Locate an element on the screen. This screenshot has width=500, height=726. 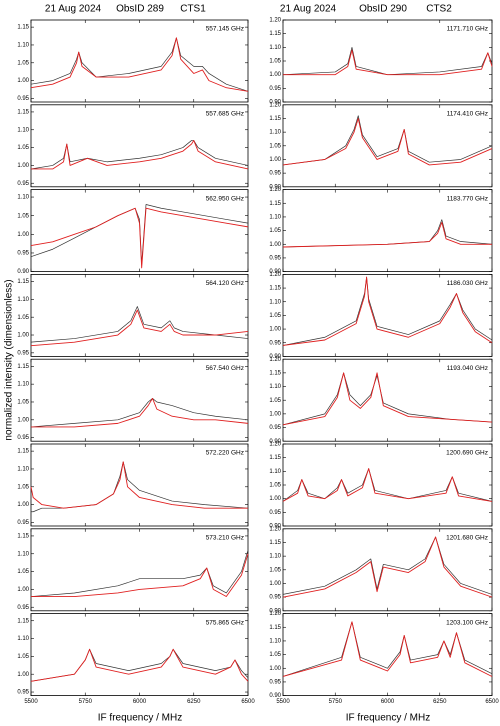
y-axis-label: normalized intensity (dimensionless) is located at coordinates (9, 359).